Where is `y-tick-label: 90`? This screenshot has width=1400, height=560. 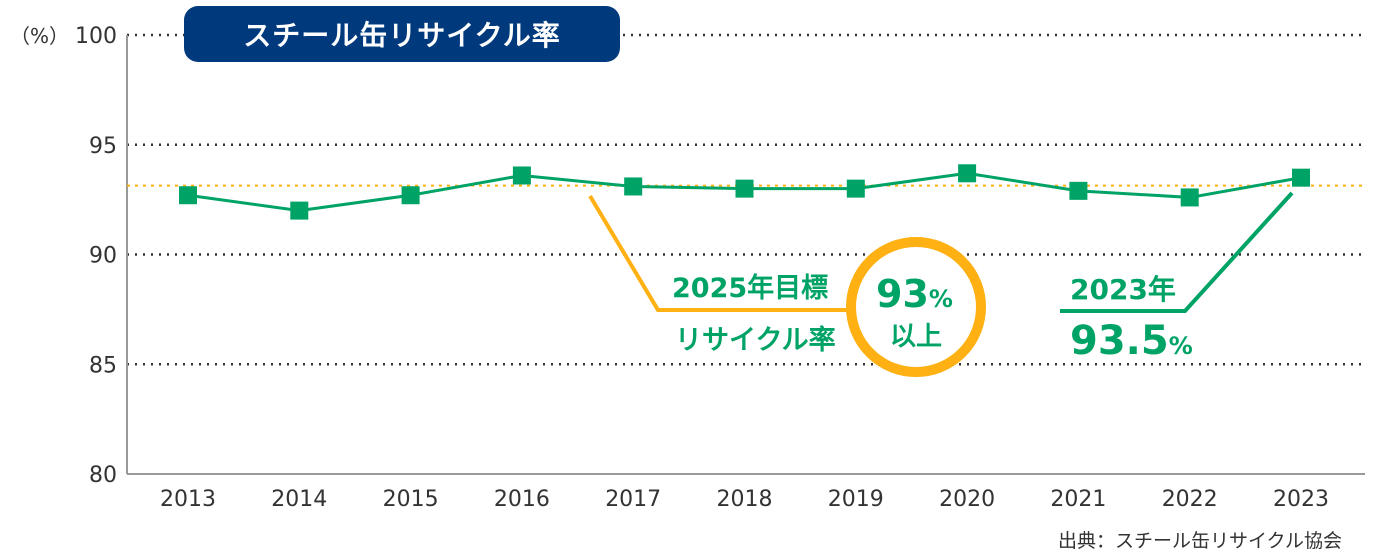
y-tick-label: 90 is located at coordinates (103, 256).